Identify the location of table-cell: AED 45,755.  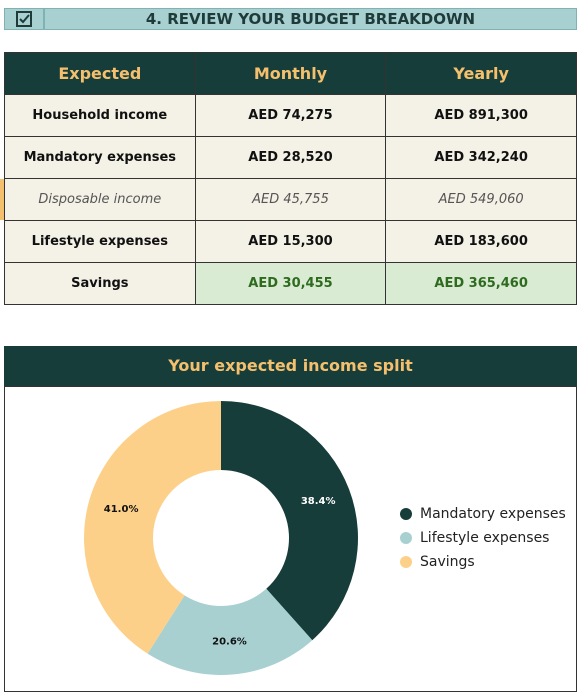
(290, 199).